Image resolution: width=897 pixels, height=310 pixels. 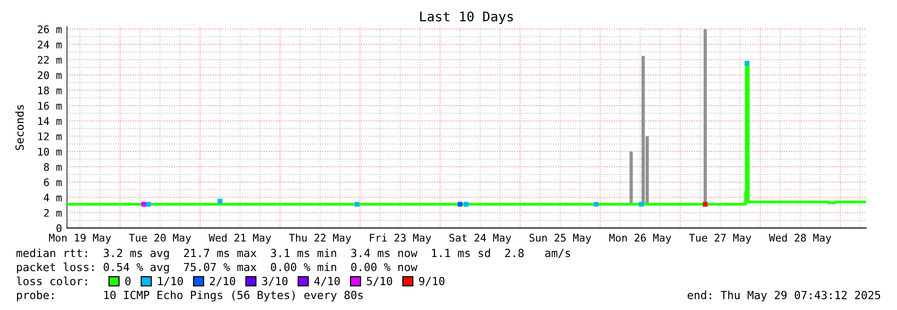 What do you see at coordinates (19, 127) in the screenshot?
I see `y-axis-title: Seconds` at bounding box center [19, 127].